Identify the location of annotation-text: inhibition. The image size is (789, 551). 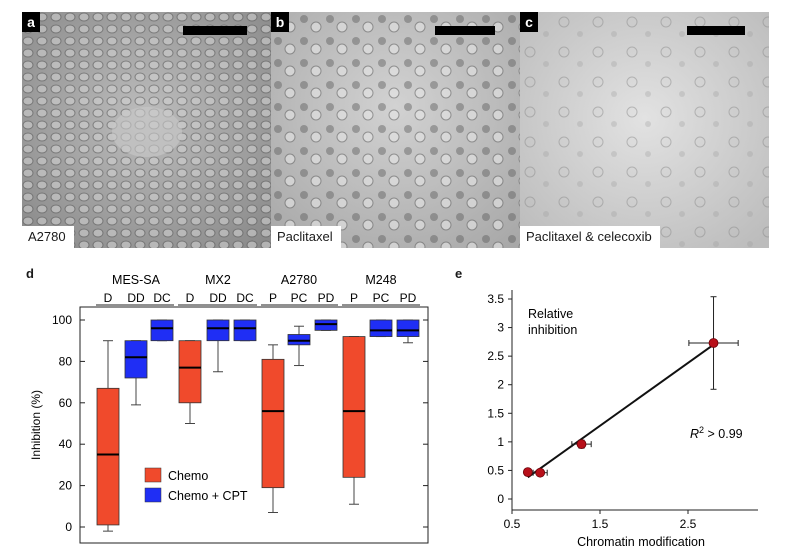
(552, 330).